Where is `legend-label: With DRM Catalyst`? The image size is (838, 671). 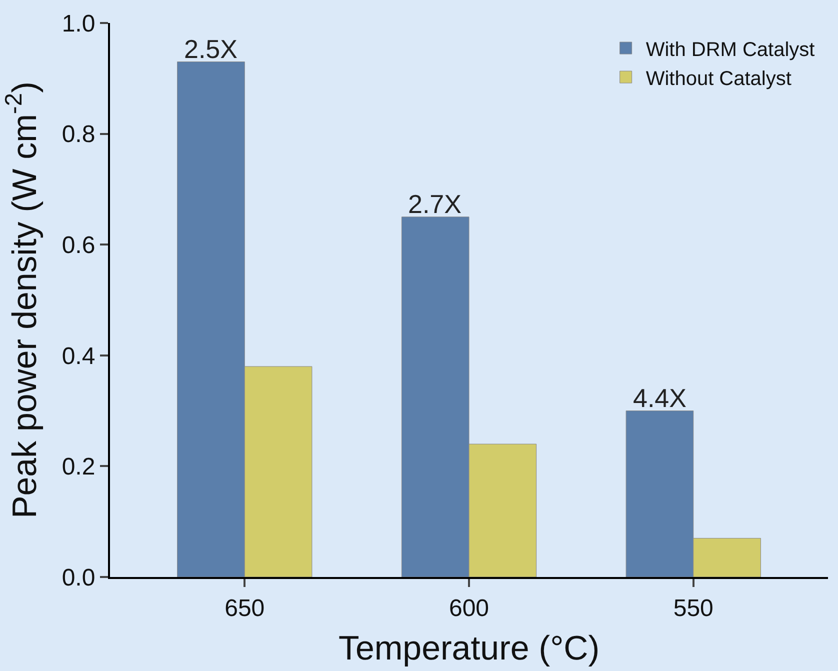
legend-label: With DRM Catalyst is located at coordinates (731, 49).